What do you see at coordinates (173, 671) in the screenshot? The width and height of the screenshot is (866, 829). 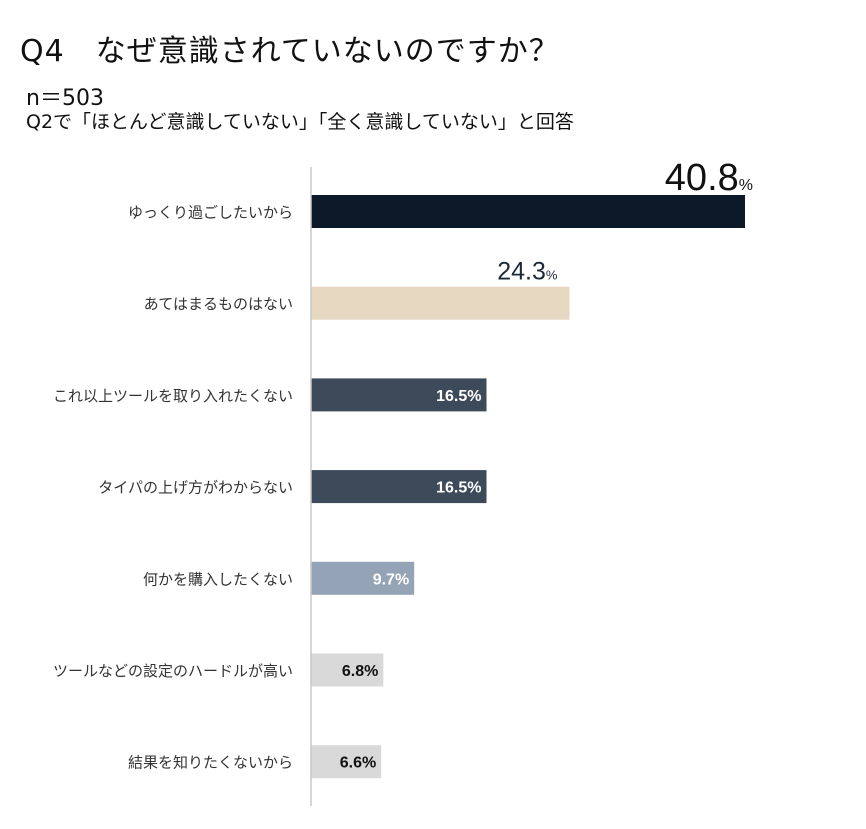 I see `category-label-6: ツールなどの設定のハードルが高い` at bounding box center [173, 671].